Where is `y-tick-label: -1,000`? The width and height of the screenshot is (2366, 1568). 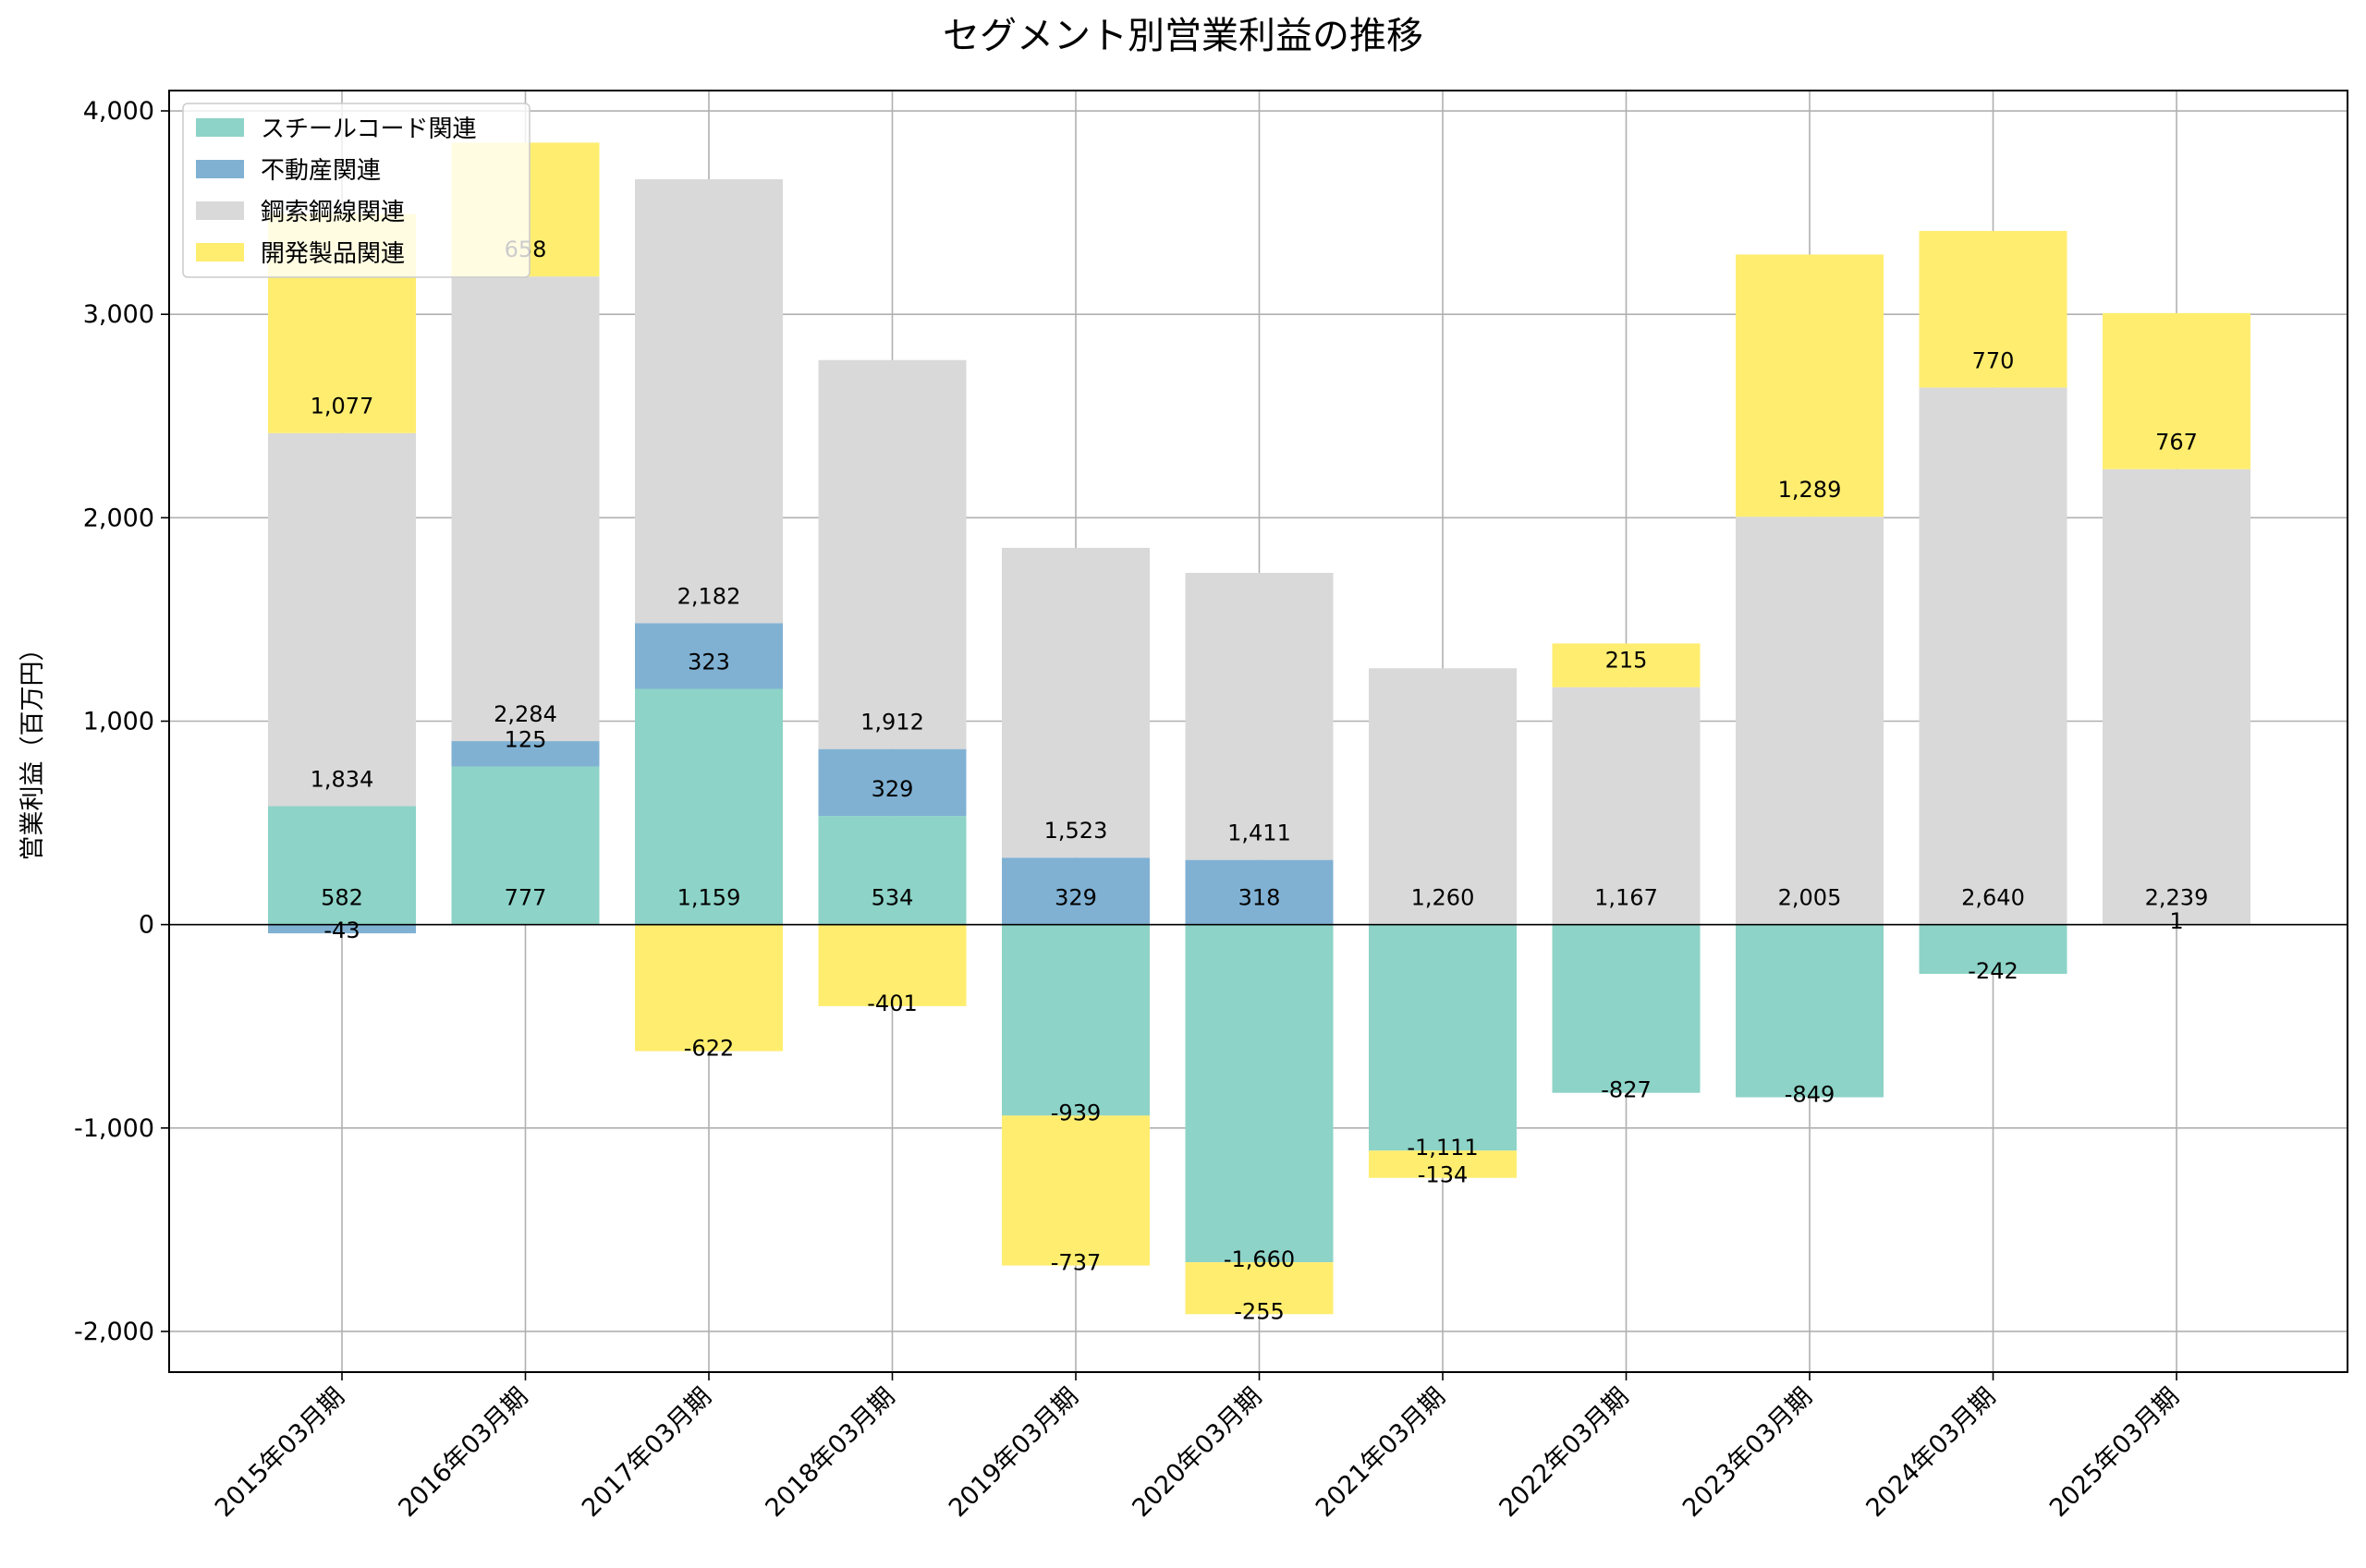
y-tick-label: -1,000 is located at coordinates (114, 1128).